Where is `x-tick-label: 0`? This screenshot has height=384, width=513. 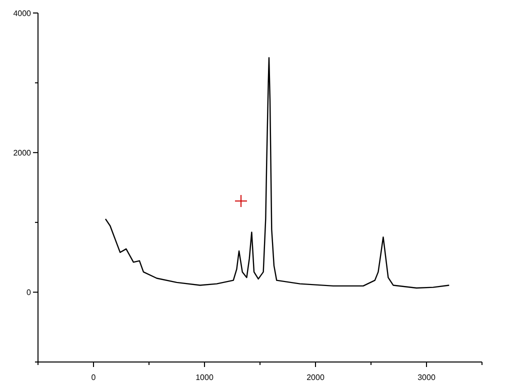 x-tick-label: 0 is located at coordinates (93, 377).